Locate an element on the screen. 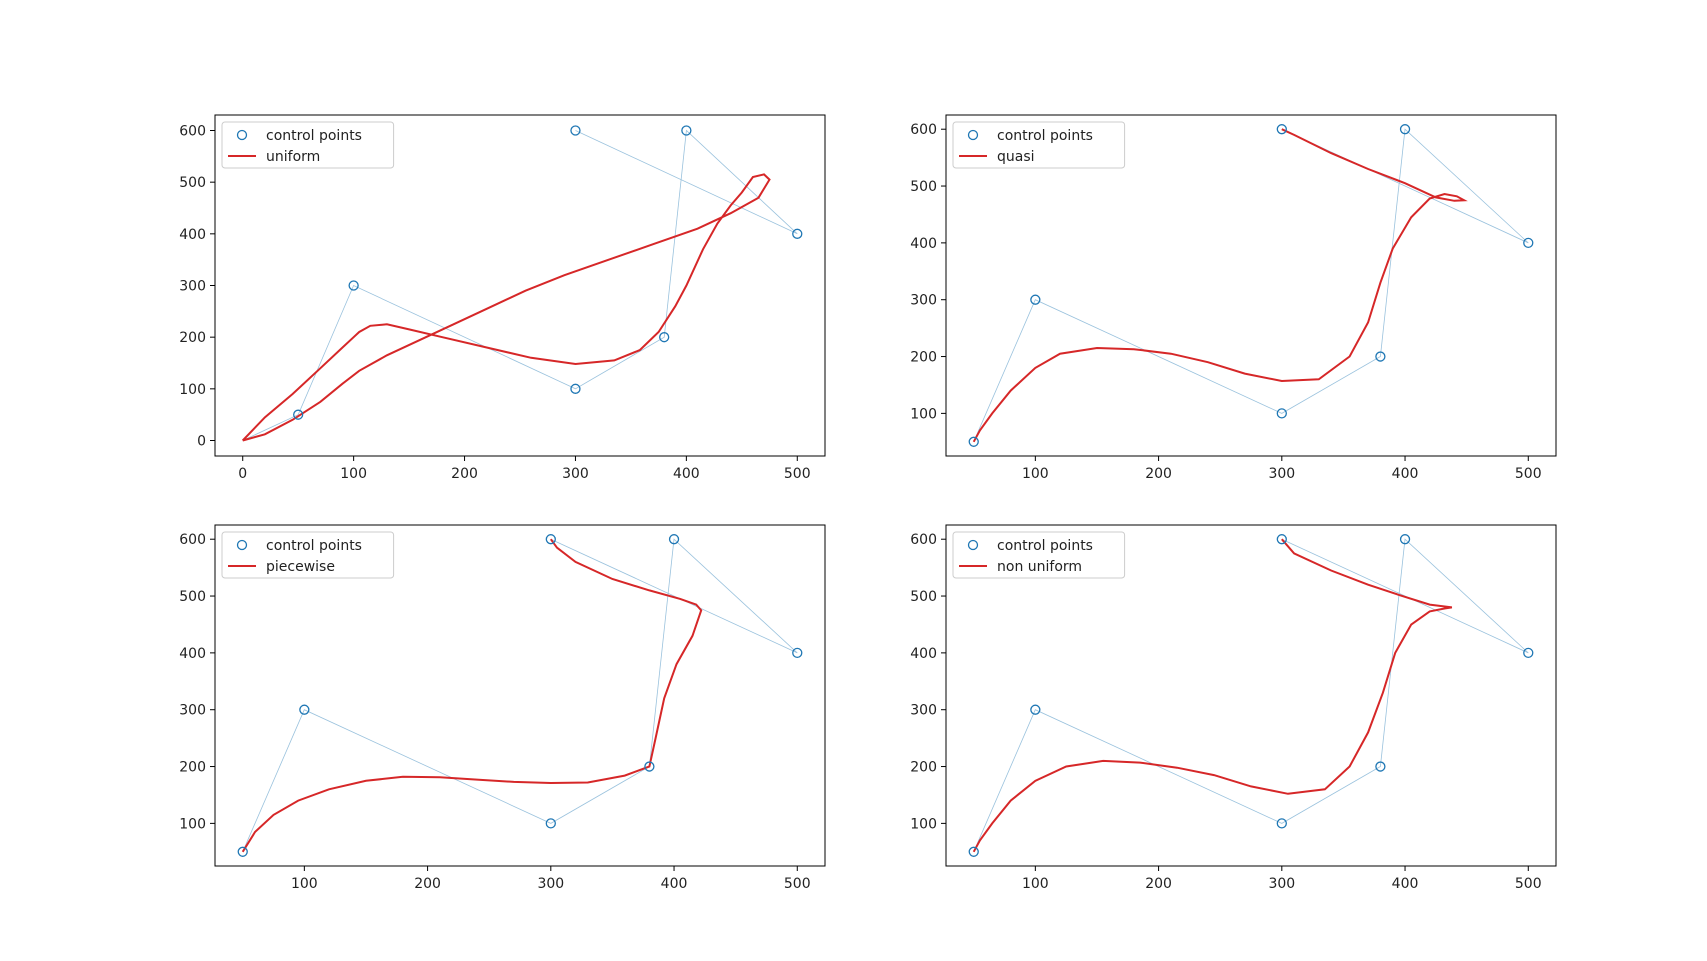 The width and height of the screenshot is (1707, 961). y-tick-label: 0 is located at coordinates (201, 442).